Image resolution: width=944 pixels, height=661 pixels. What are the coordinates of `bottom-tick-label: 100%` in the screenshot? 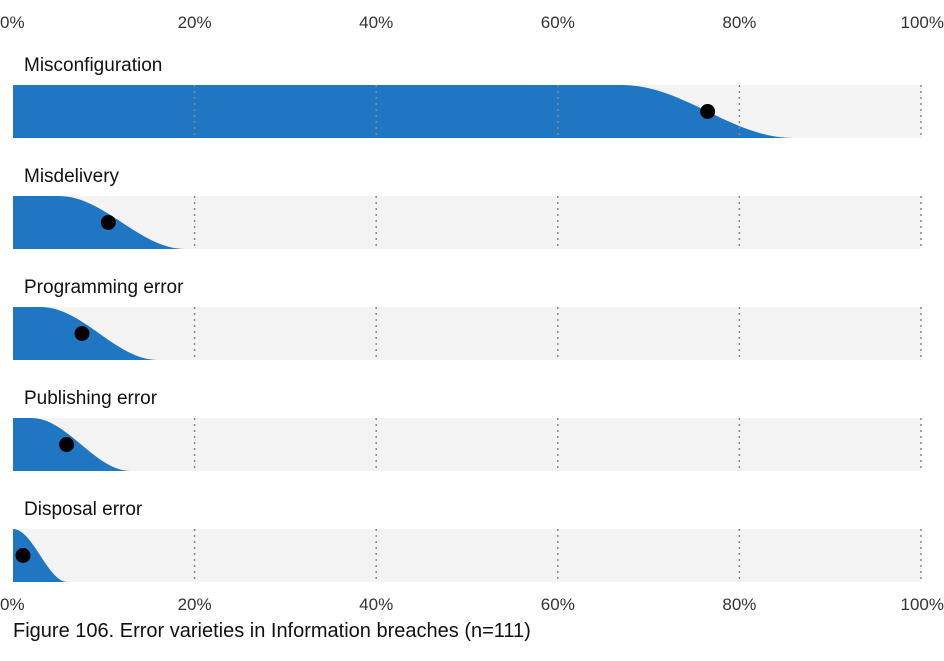 It's located at (922, 604).